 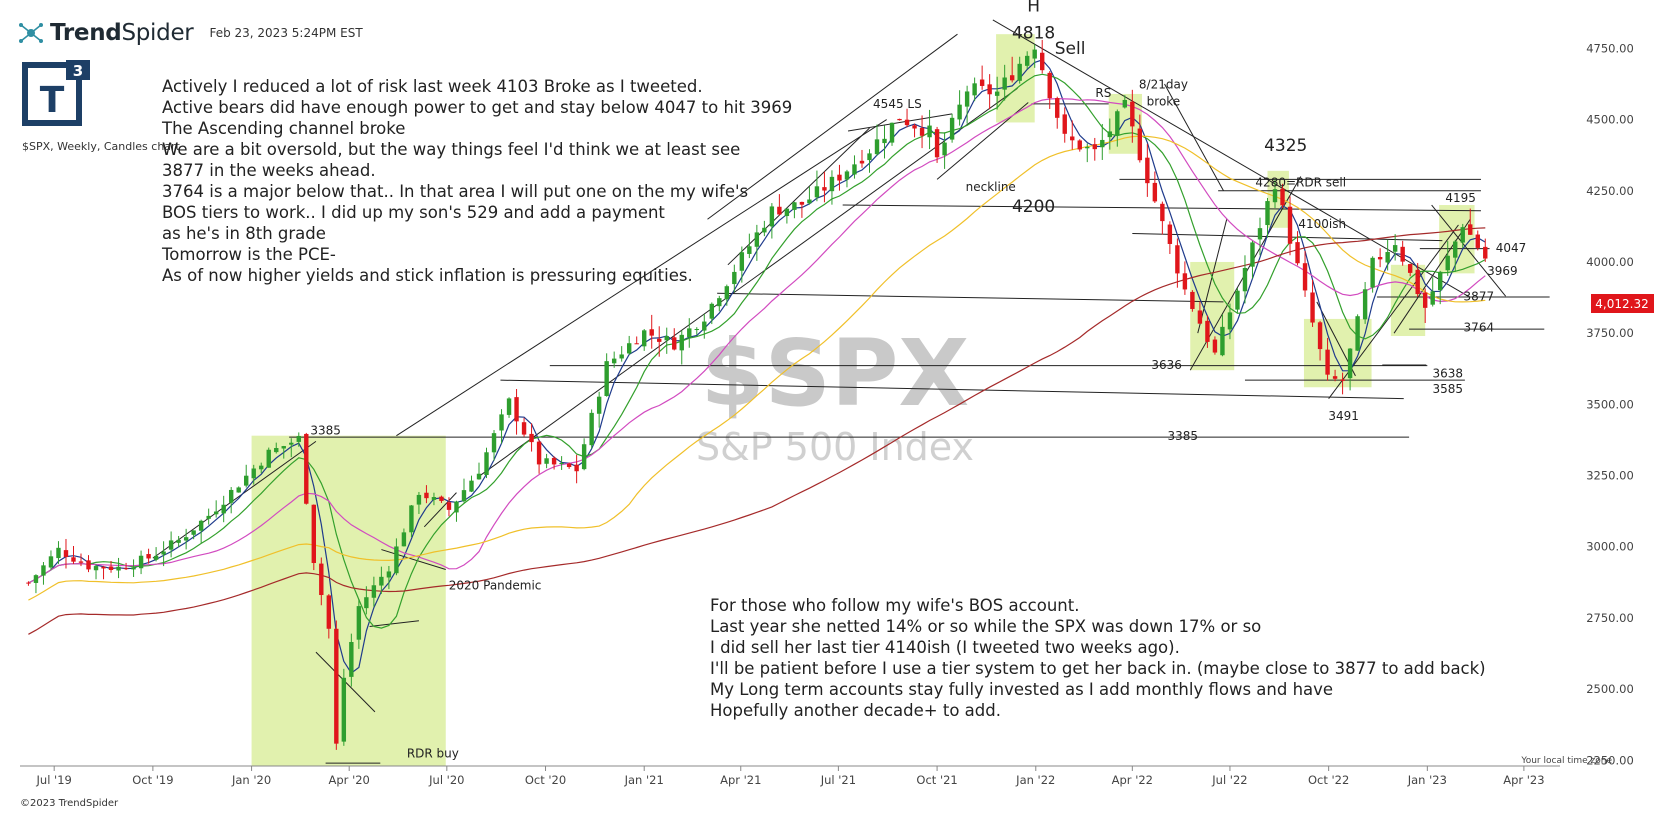 What do you see at coordinates (284, 128) in the screenshot?
I see `commentary-line: The Ascending channel broke` at bounding box center [284, 128].